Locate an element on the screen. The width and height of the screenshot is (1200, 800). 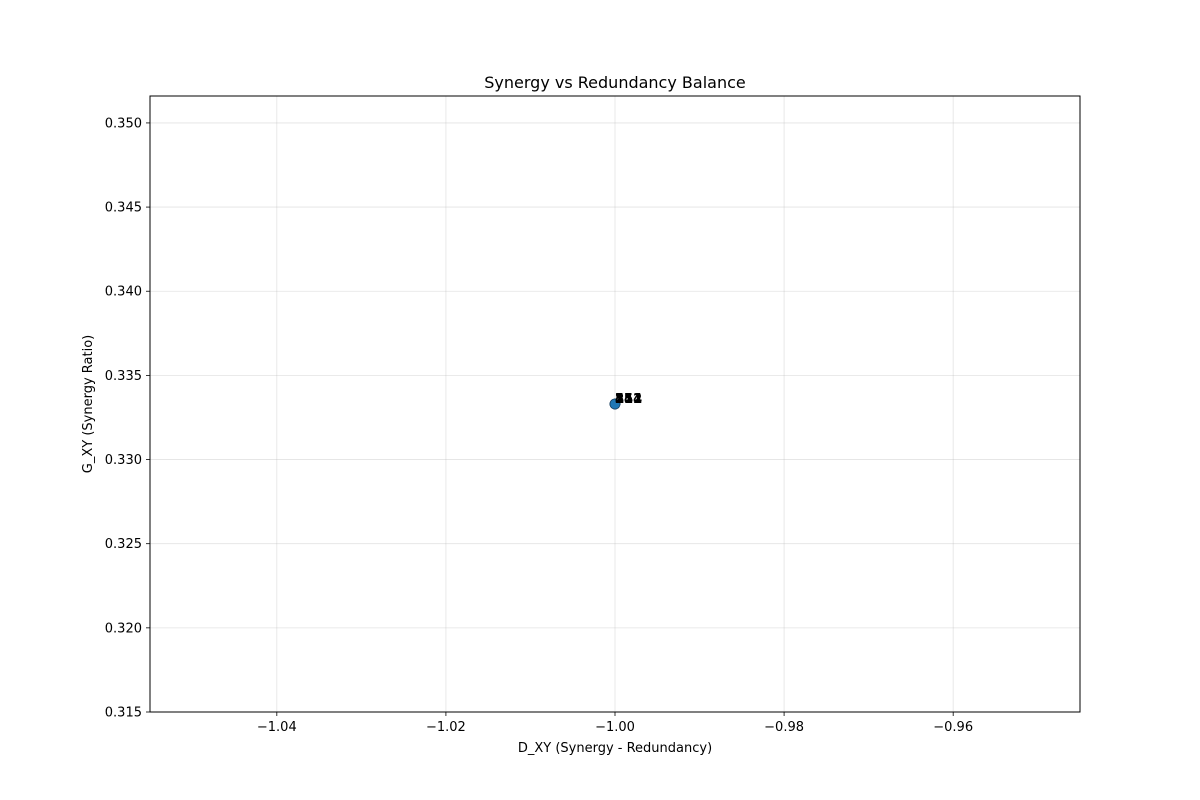
data-point-label: 254 is located at coordinates (628, 399).